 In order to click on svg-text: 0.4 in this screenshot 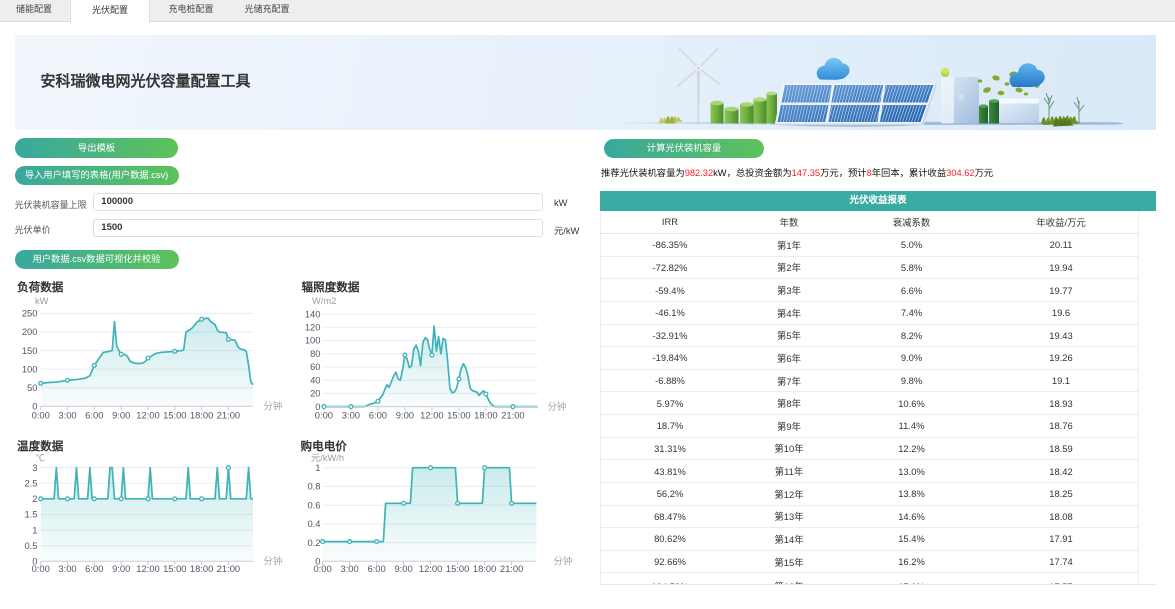, I will do `click(313, 523)`.